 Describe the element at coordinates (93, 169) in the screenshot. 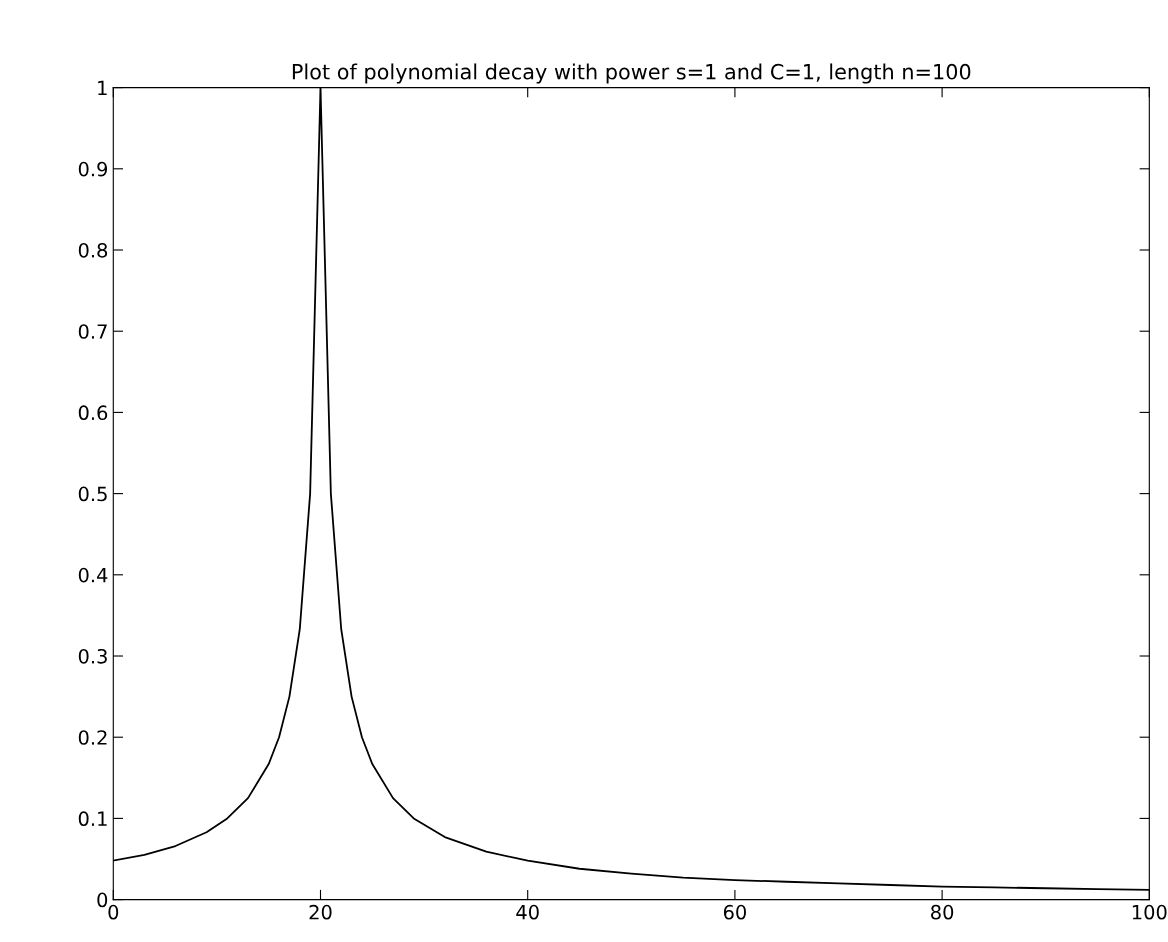

I see `y-tick-label: 0.9` at that location.